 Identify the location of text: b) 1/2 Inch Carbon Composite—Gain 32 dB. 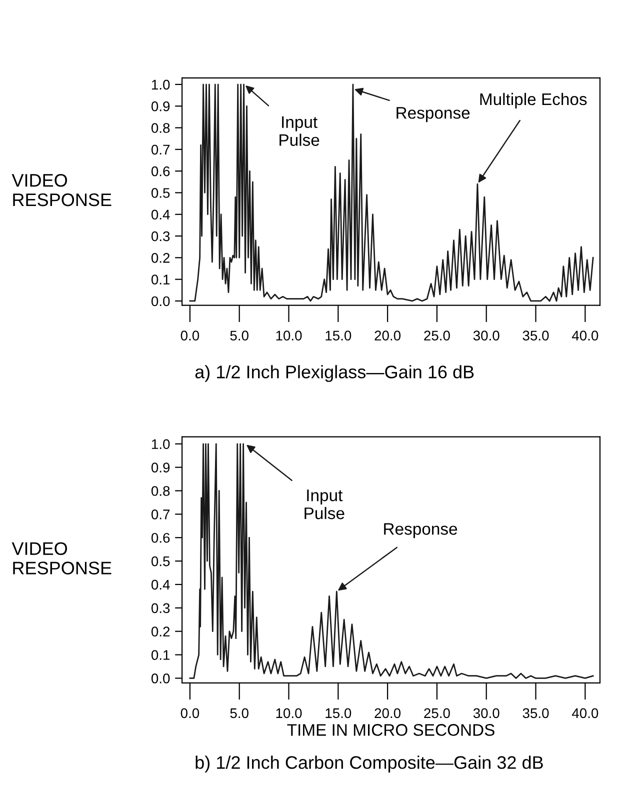
(369, 764).